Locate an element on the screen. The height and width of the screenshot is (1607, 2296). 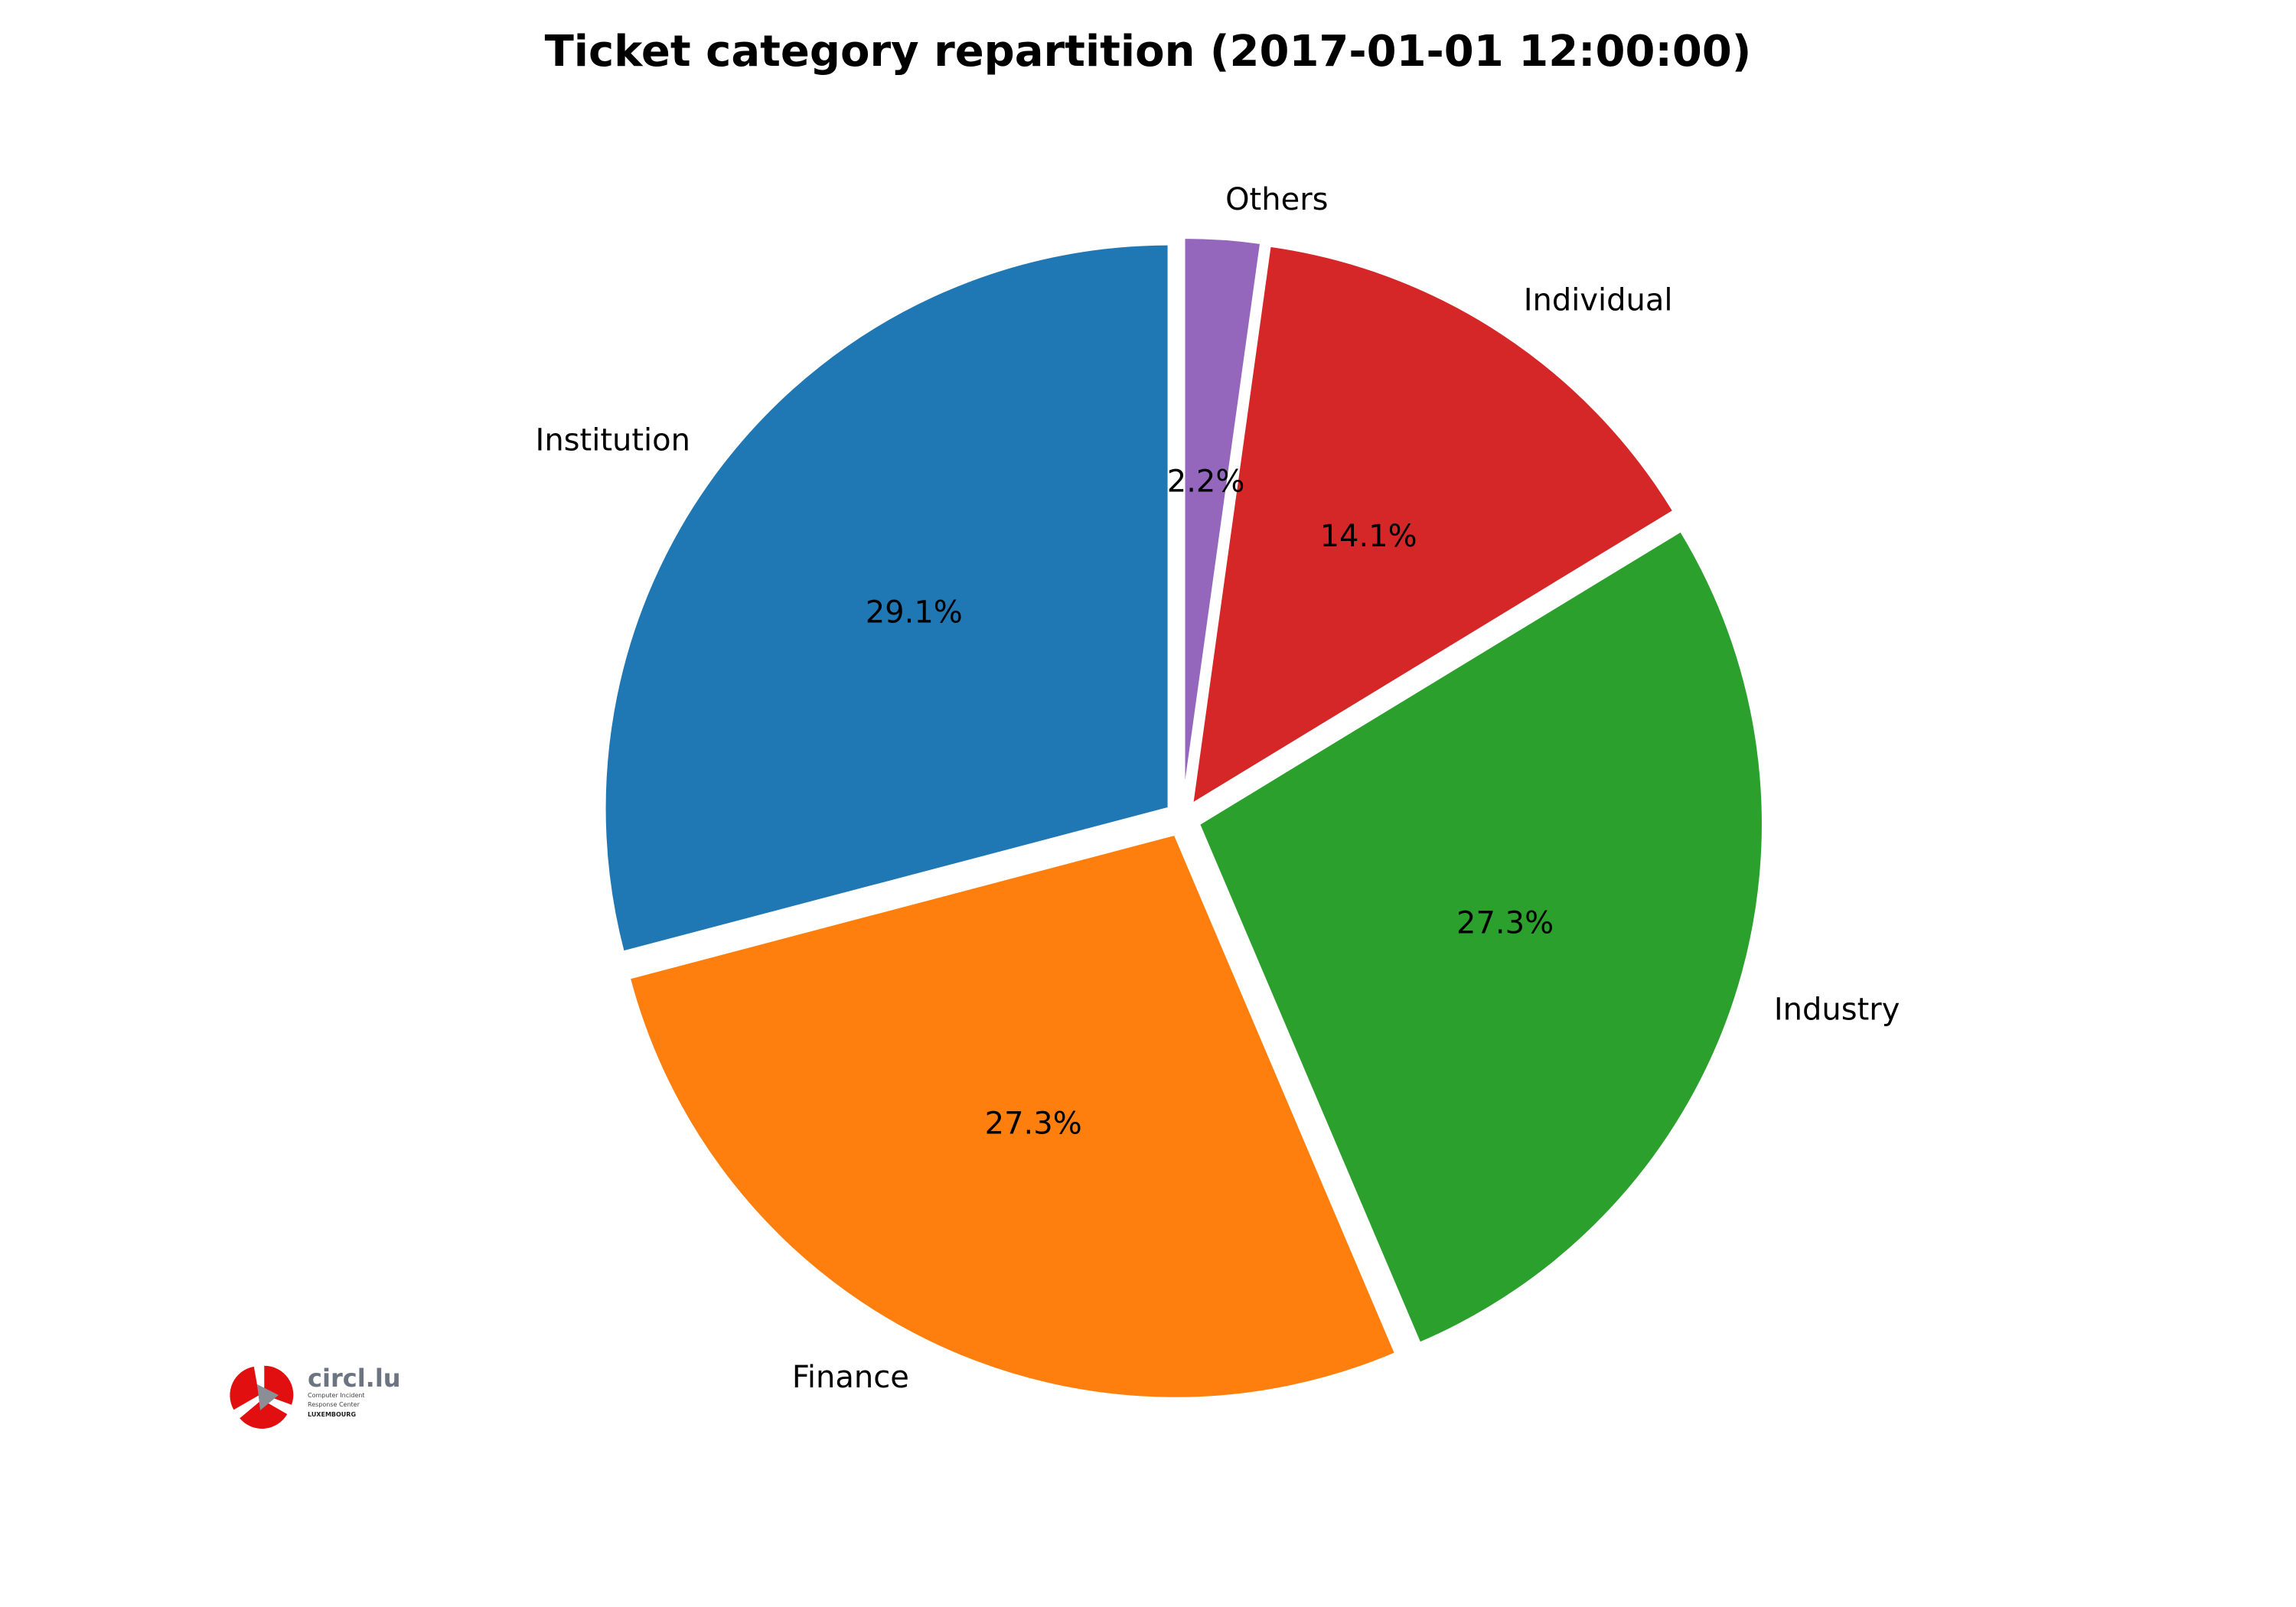
slice-label-institution: Institution is located at coordinates (613, 440).